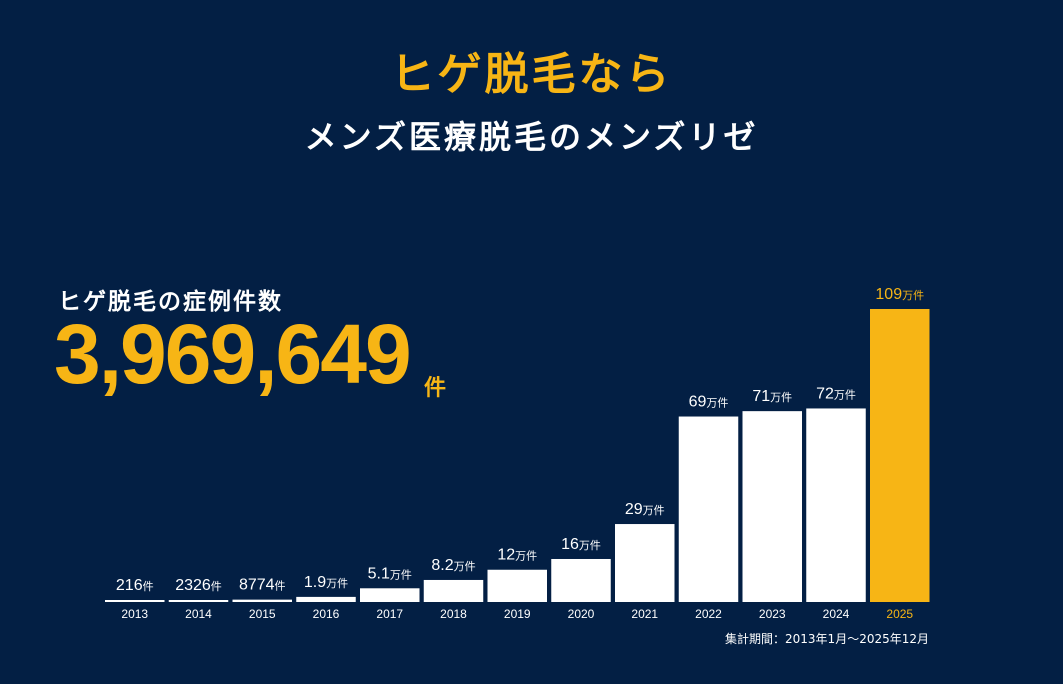 This screenshot has height=684, width=1063. What do you see at coordinates (326, 582) in the screenshot?
I see `data-label-2016: 1.9万件` at bounding box center [326, 582].